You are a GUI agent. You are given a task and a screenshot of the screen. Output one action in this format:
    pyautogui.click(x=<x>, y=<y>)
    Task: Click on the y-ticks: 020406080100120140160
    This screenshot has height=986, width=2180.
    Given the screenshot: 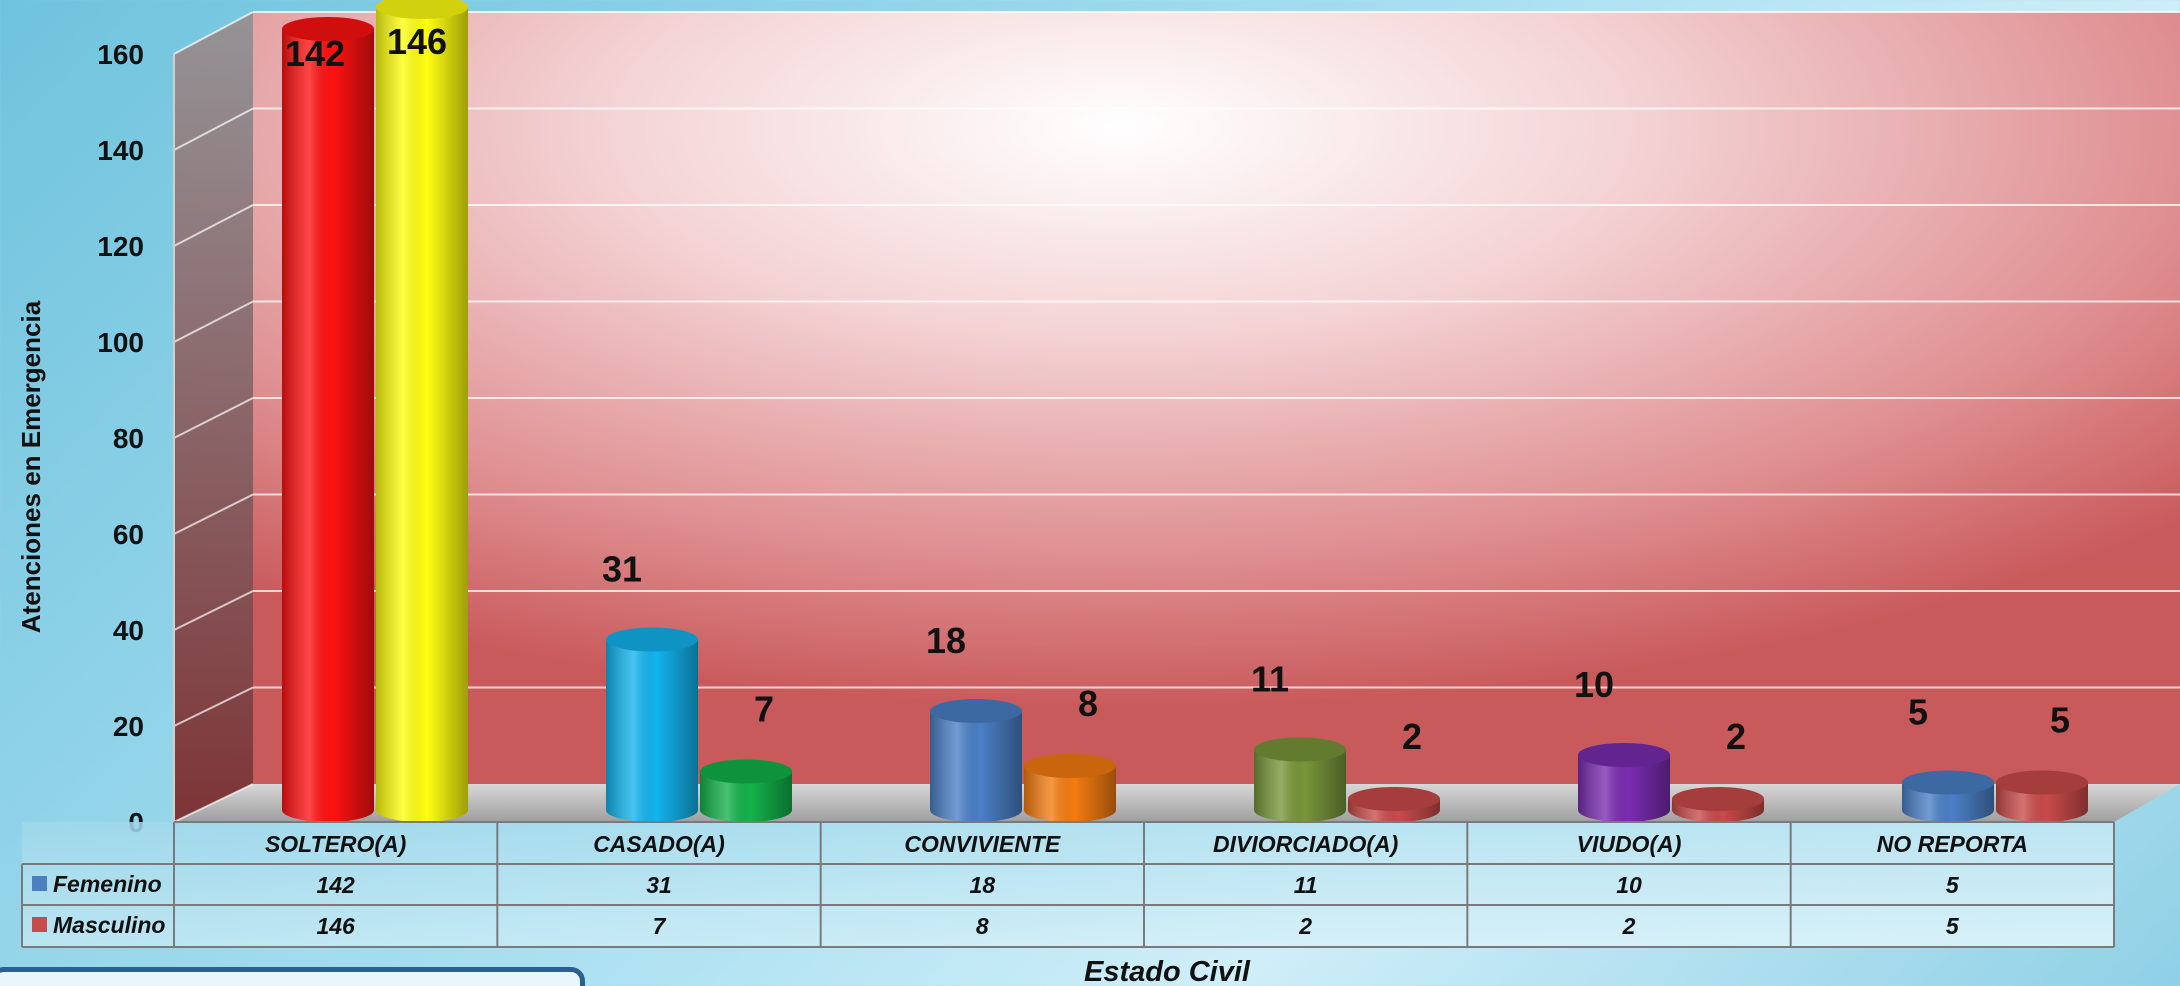 What is the action you would take?
    pyautogui.click(x=120, y=438)
    